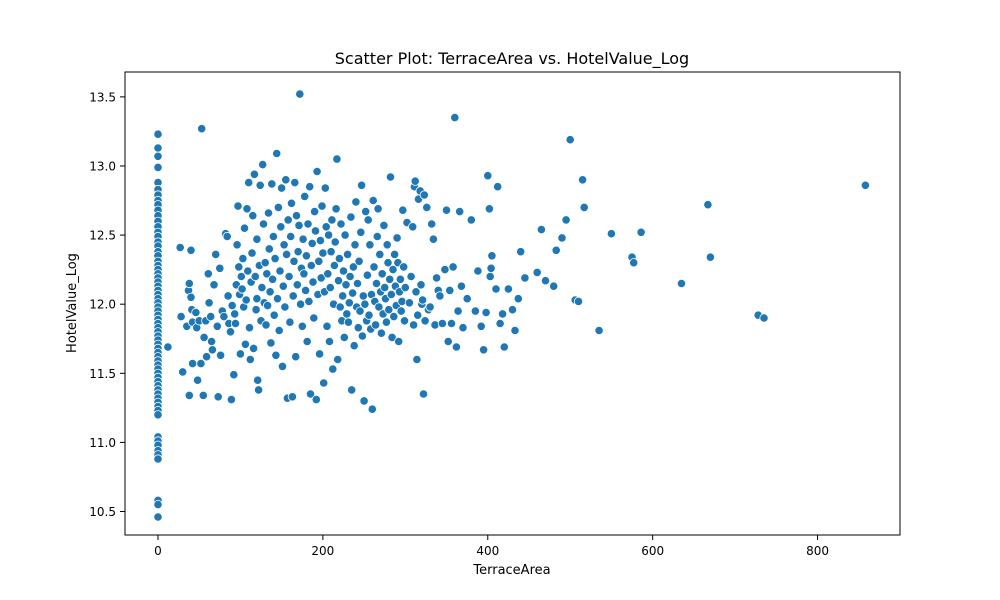 The width and height of the screenshot is (1000, 600). What do you see at coordinates (817, 551) in the screenshot?
I see `x-tick-label: 800` at bounding box center [817, 551].